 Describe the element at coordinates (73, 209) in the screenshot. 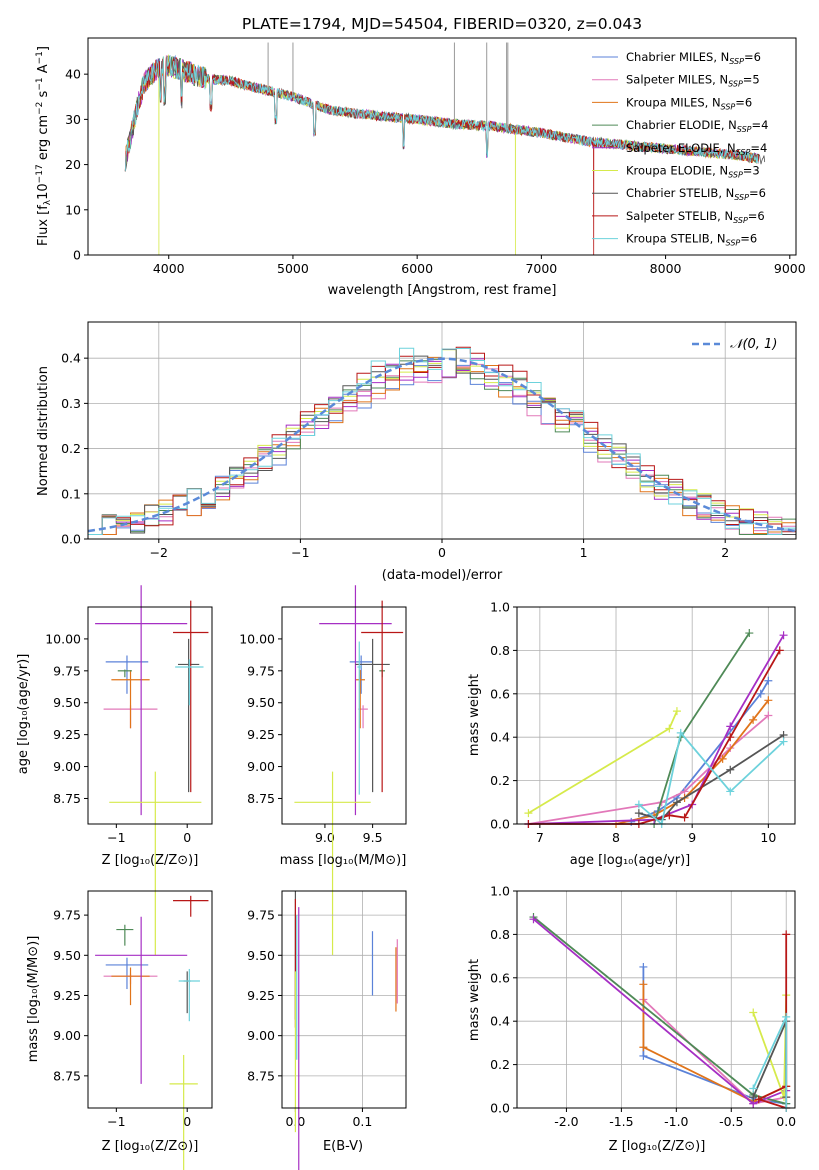

I see `y-tick-label: 10` at that location.